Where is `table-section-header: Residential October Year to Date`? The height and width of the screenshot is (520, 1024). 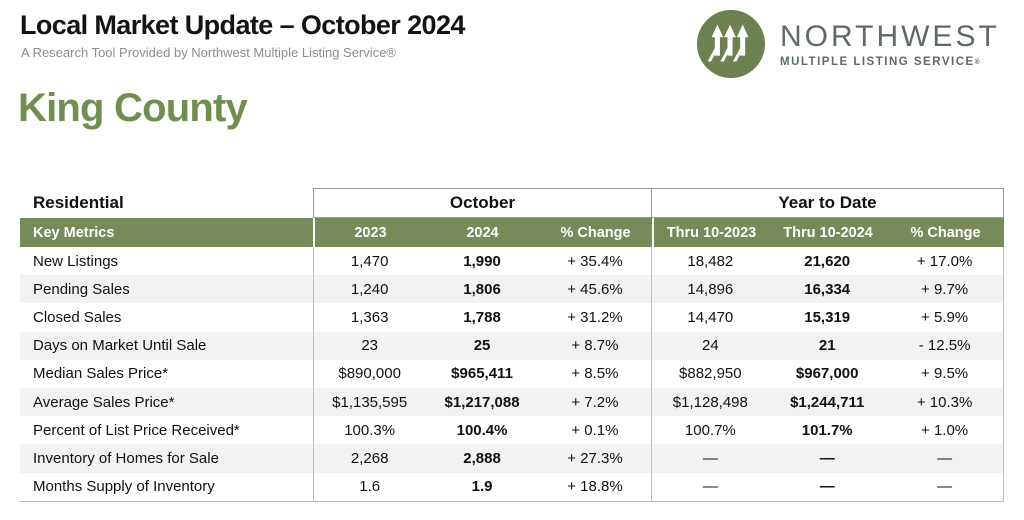
table-section-header: Residential October Year to Date is located at coordinates (512, 203).